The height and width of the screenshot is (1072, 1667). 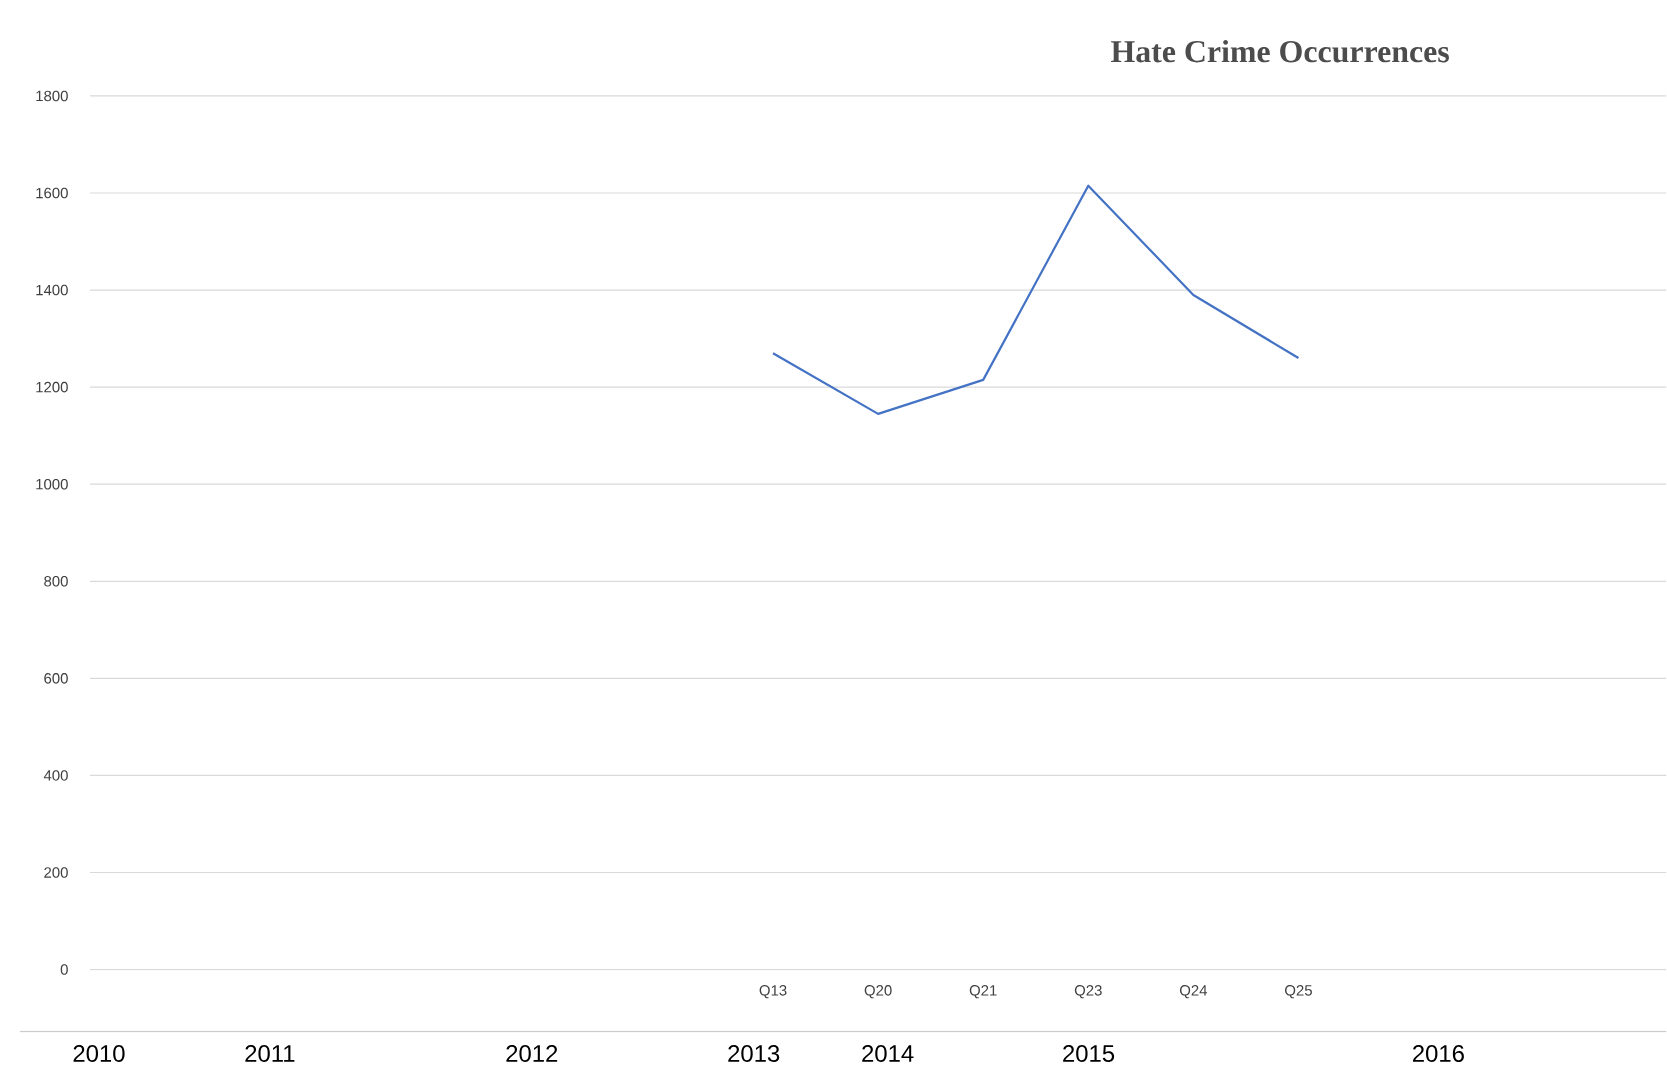 What do you see at coordinates (1280, 51) in the screenshot?
I see `chart-title: Hate Crime Occurrences` at bounding box center [1280, 51].